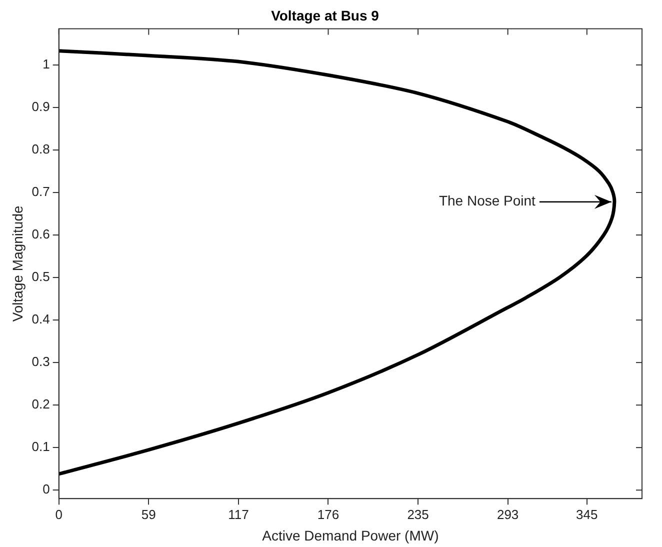  What do you see at coordinates (41, 234) in the screenshot?
I see `y-tick-label: 0.6` at bounding box center [41, 234].